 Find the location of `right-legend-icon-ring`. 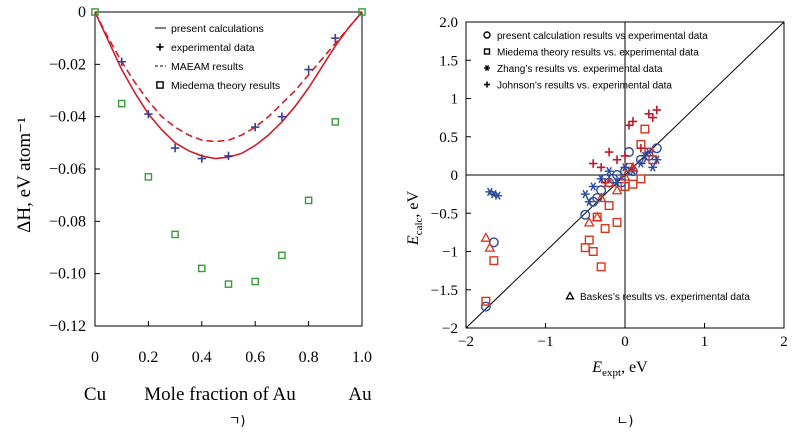

right-legend-icon-ring is located at coordinates (487, 35).